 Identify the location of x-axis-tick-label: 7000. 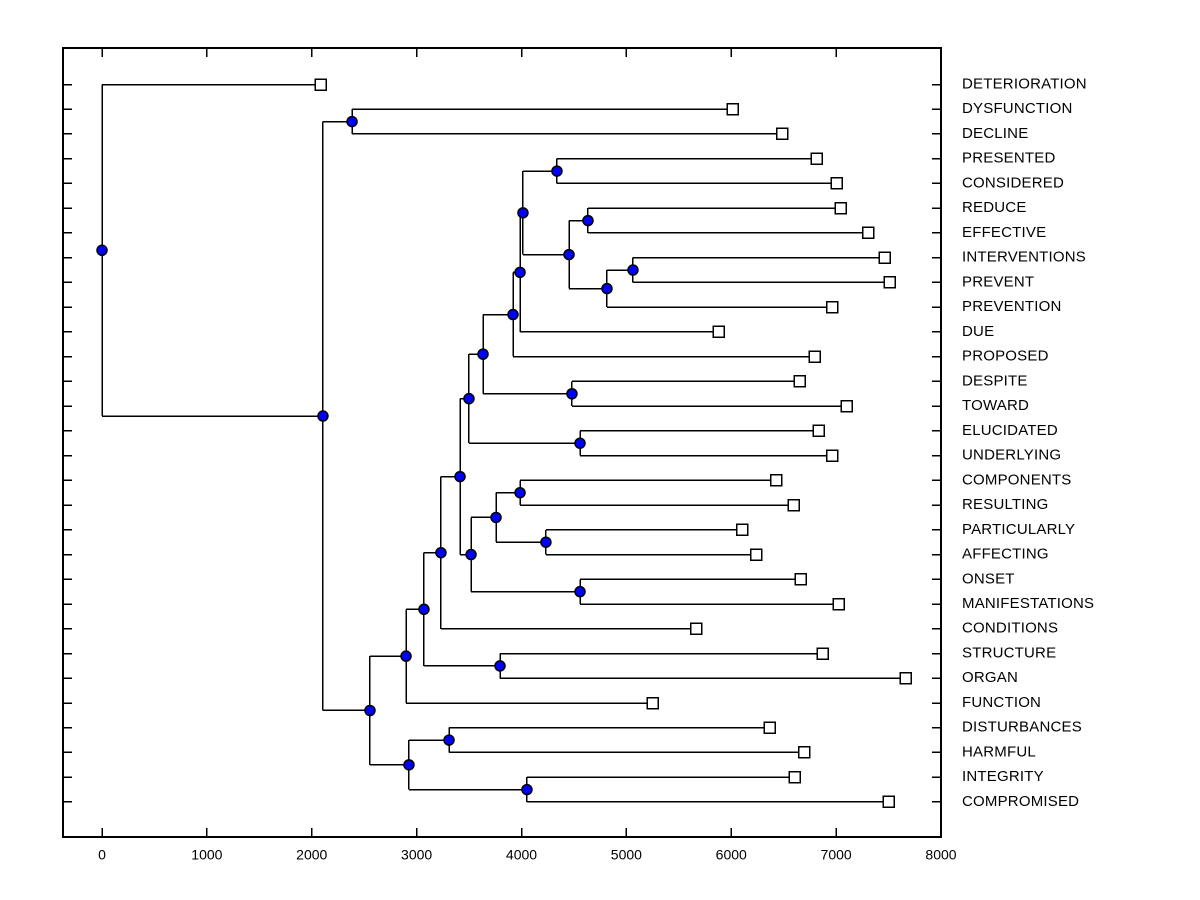
(836, 855).